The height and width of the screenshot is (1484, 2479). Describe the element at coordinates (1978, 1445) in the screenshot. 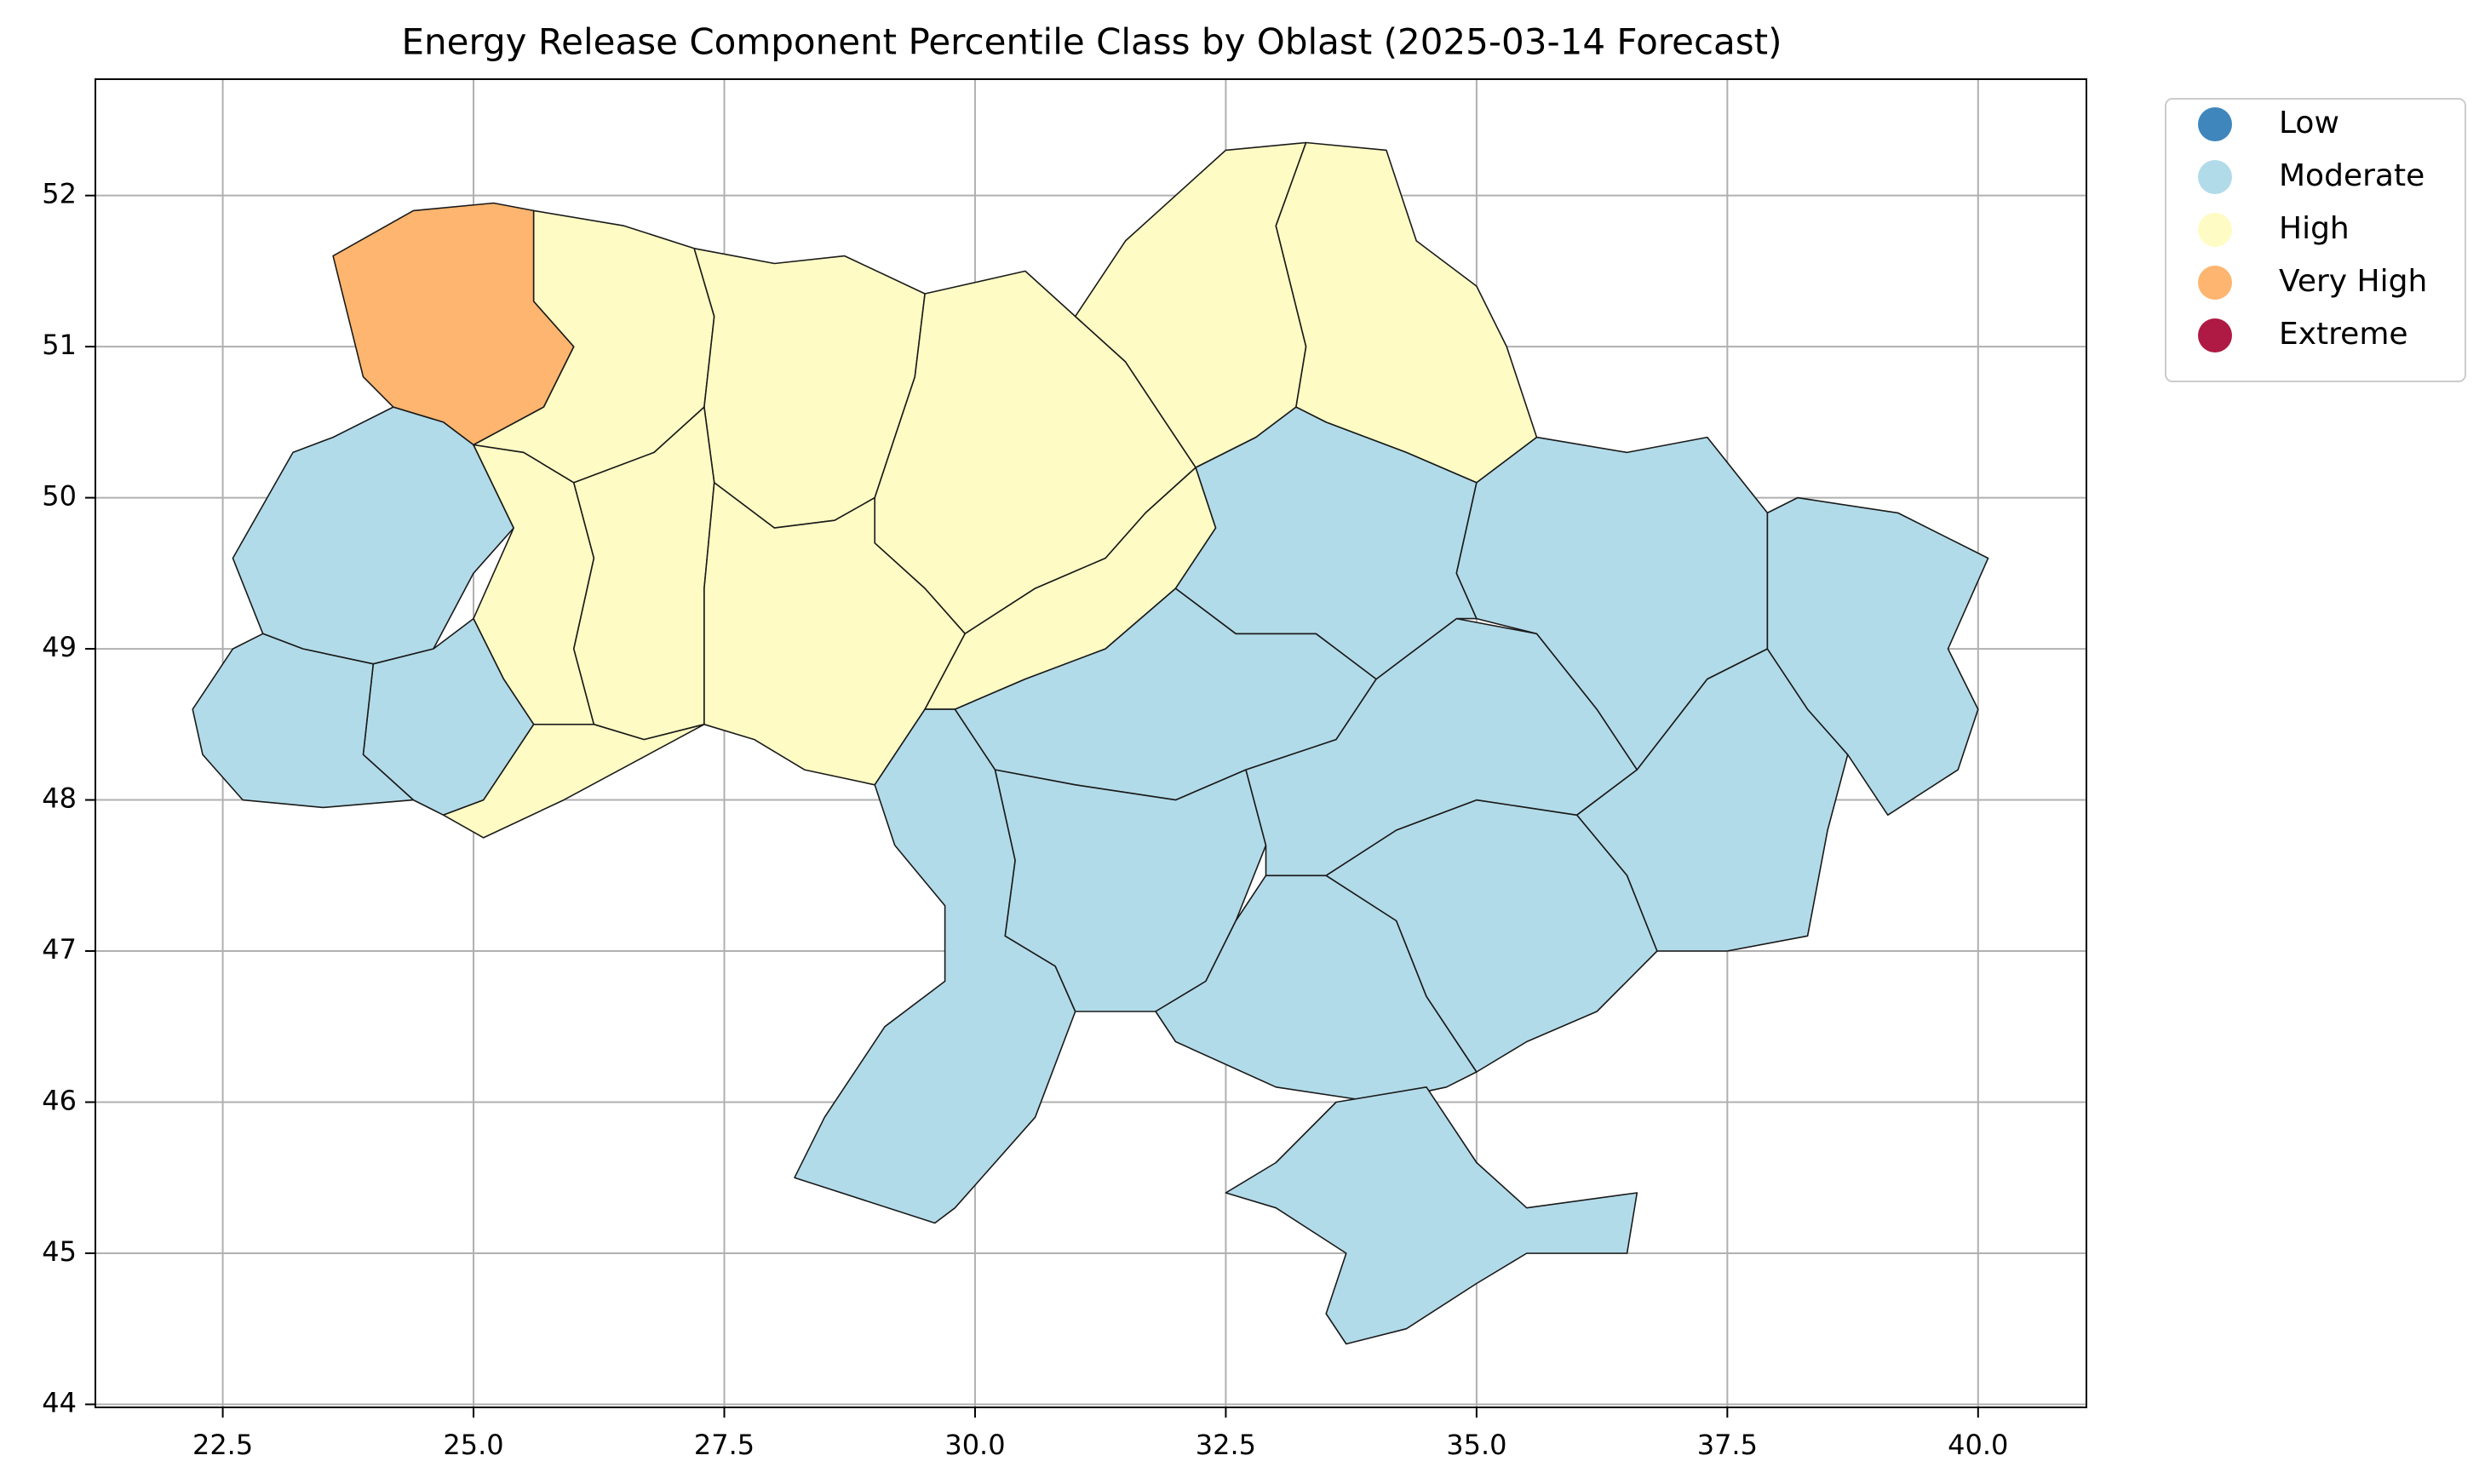

I see `x-tick-label: 40.0` at that location.